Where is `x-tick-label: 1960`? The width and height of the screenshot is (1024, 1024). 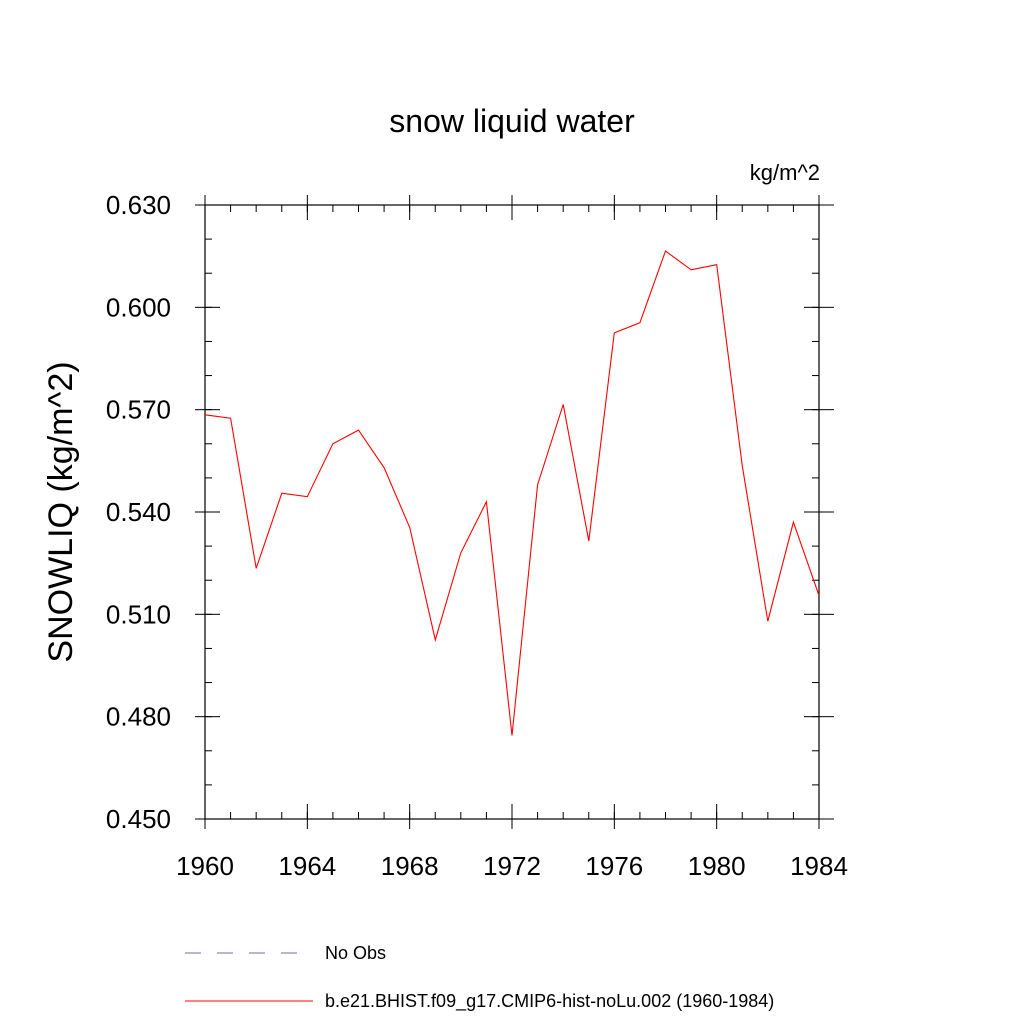
x-tick-label: 1960 is located at coordinates (205, 866).